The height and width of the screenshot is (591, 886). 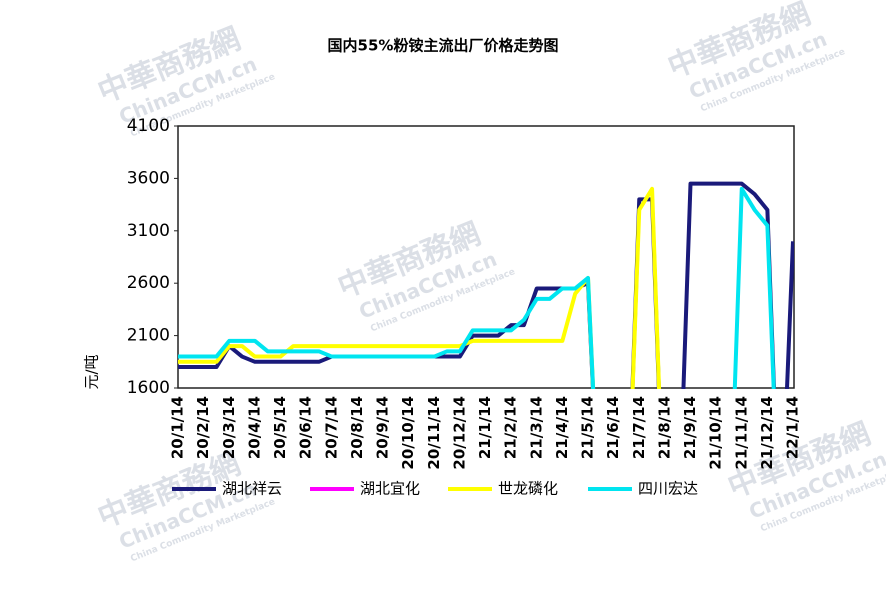 What do you see at coordinates (229, 427) in the screenshot?
I see `x-tick-label: 20/3/14` at bounding box center [229, 427].